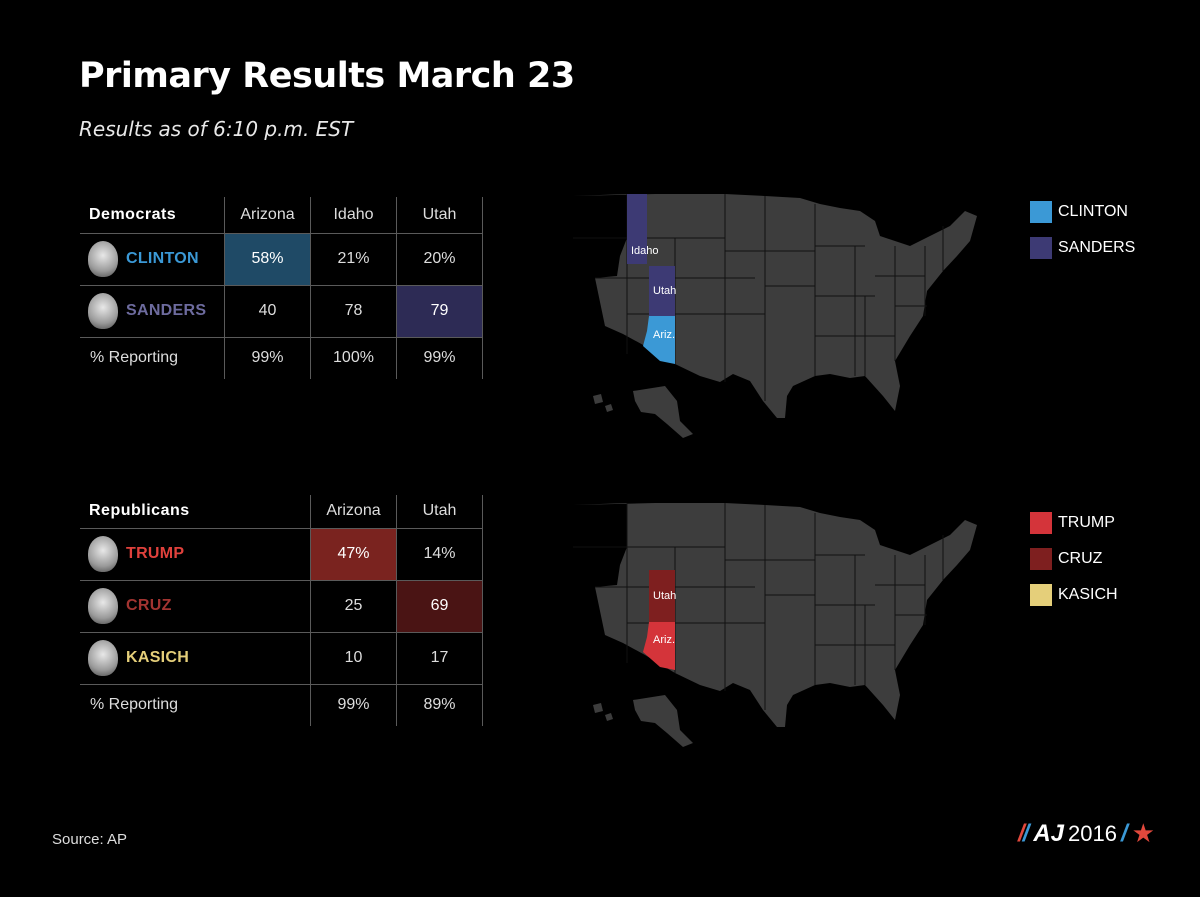 This screenshot has width=1200, height=897. I want to click on result-cell: 58%, so click(267, 258).